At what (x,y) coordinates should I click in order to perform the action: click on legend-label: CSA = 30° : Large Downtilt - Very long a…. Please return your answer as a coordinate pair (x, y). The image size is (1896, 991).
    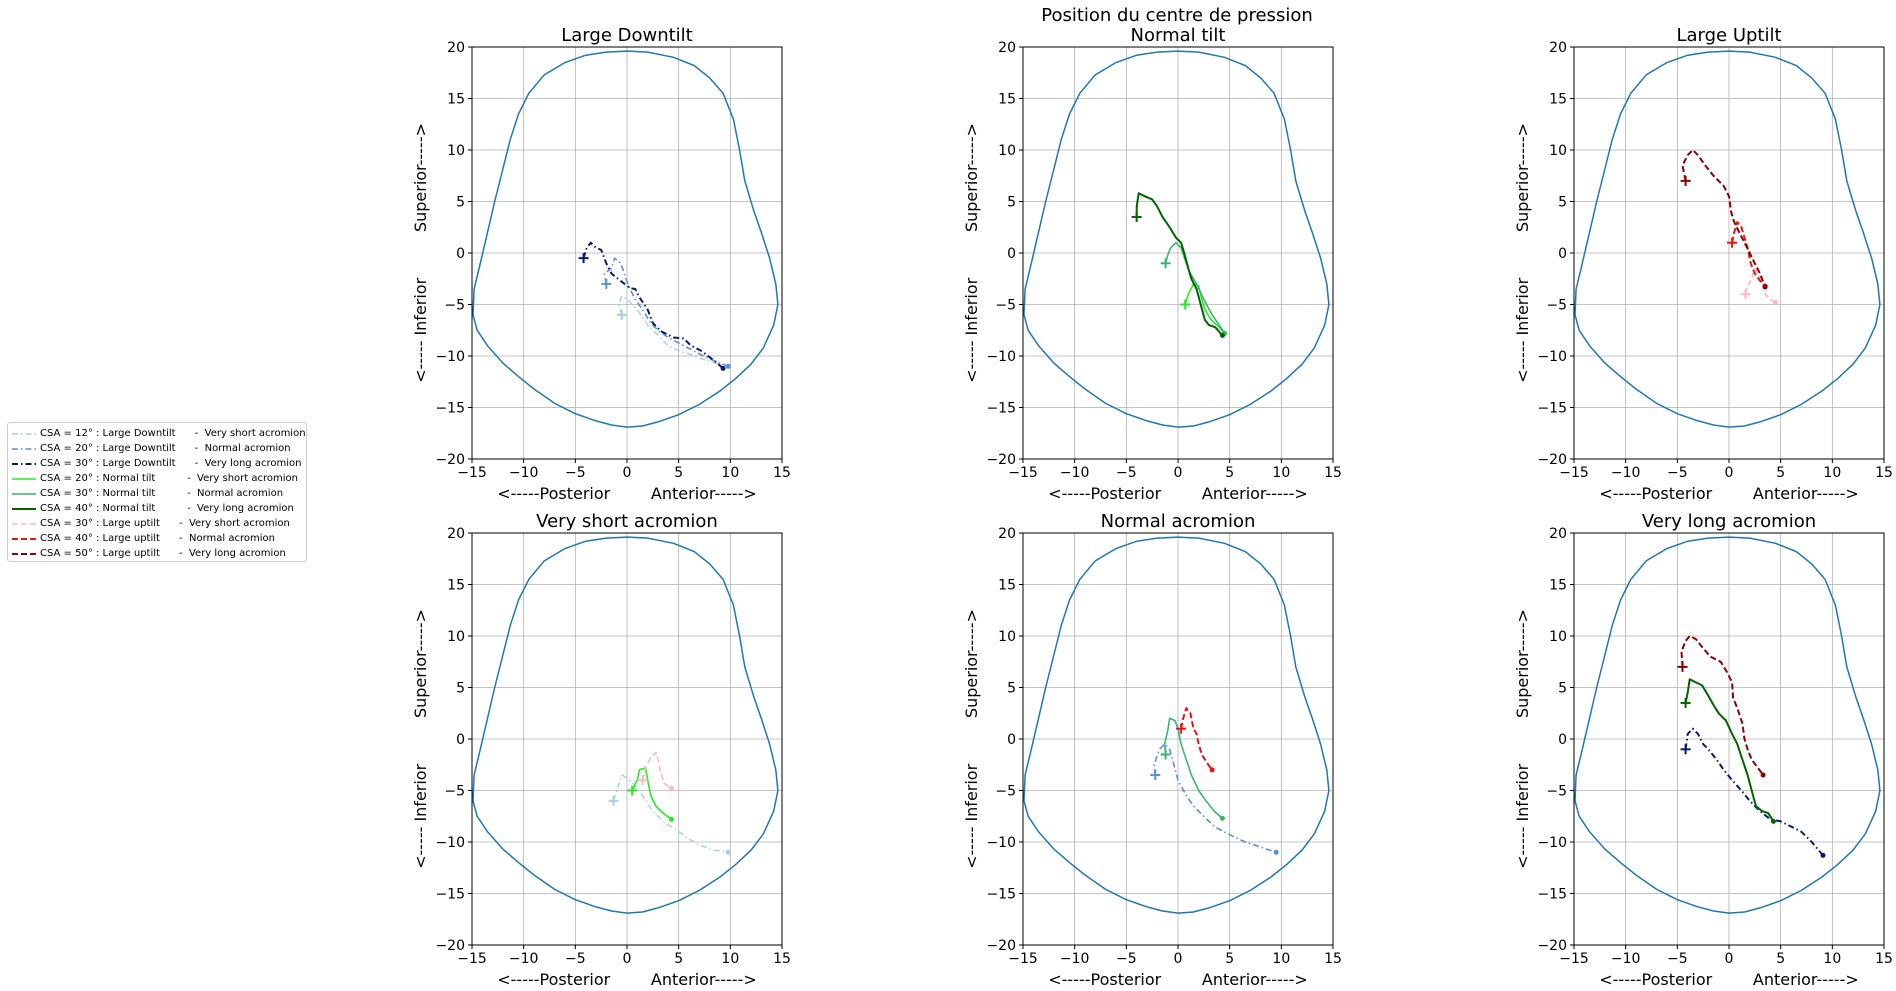
    Looking at the image, I should click on (171, 463).